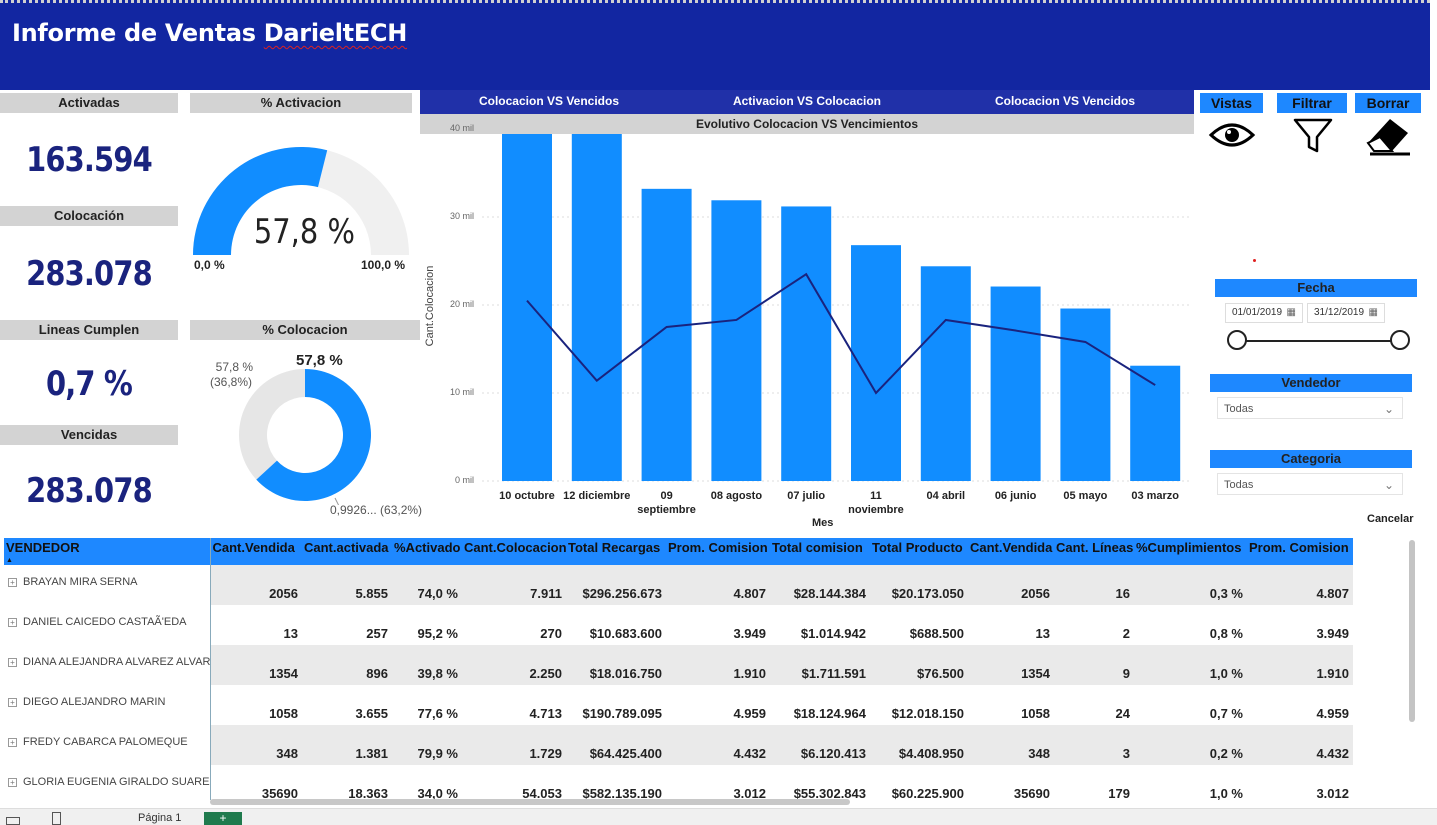 The height and width of the screenshot is (825, 1437). I want to click on table-cell: 1.910, so click(718, 665).